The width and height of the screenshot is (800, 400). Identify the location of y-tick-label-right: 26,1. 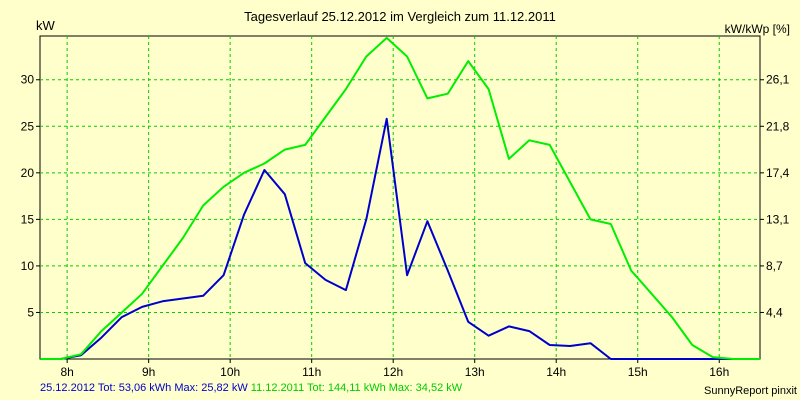
(778, 80).